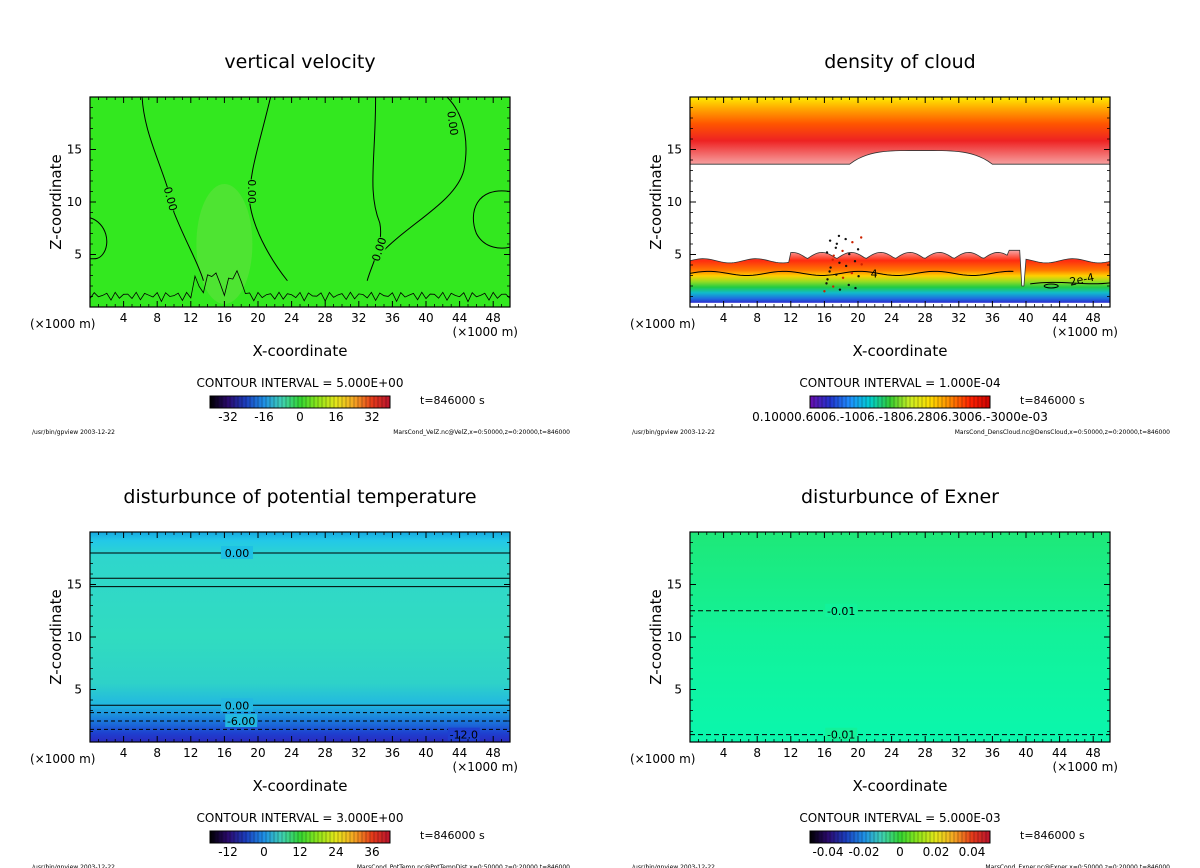 The height and width of the screenshot is (868, 1200). I want to click on x-tick-label: 4, so click(724, 318).